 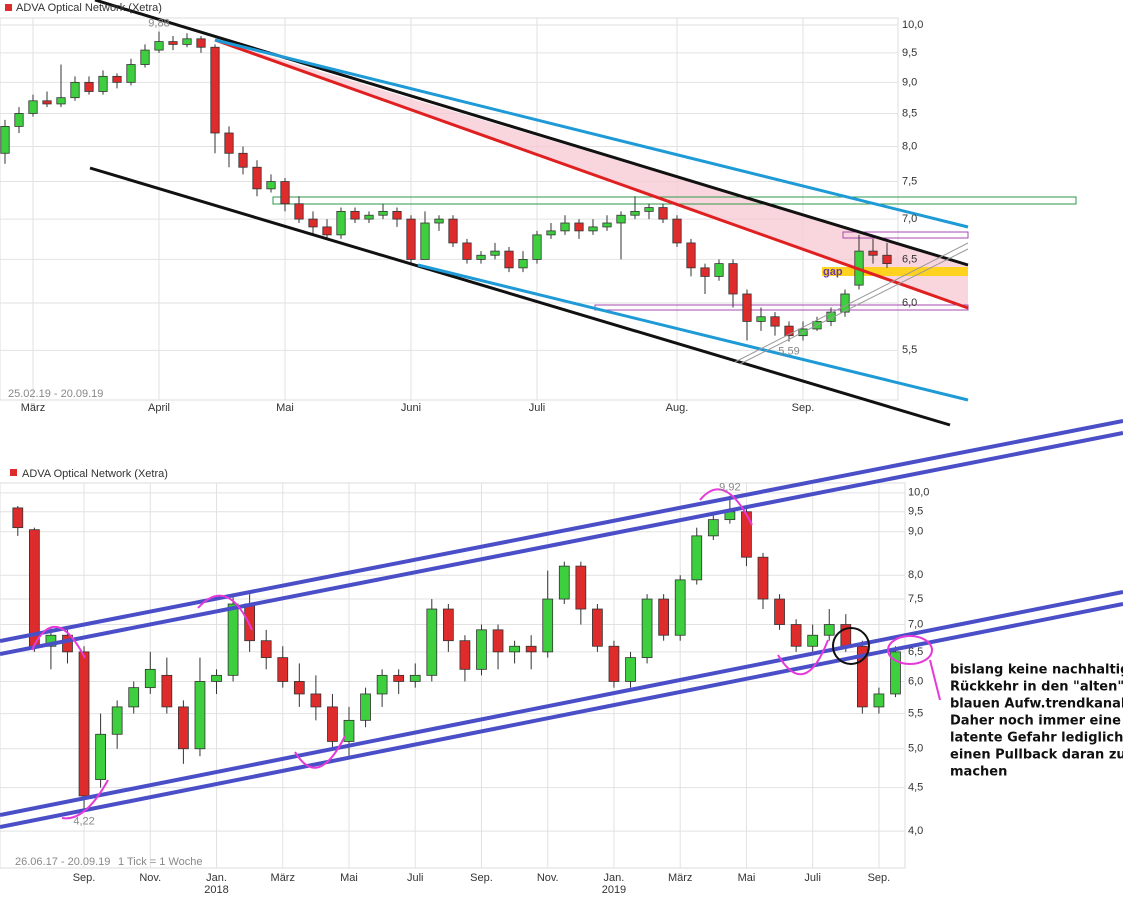 I want to click on y-tick-label: 9,0, so click(x=909, y=82).